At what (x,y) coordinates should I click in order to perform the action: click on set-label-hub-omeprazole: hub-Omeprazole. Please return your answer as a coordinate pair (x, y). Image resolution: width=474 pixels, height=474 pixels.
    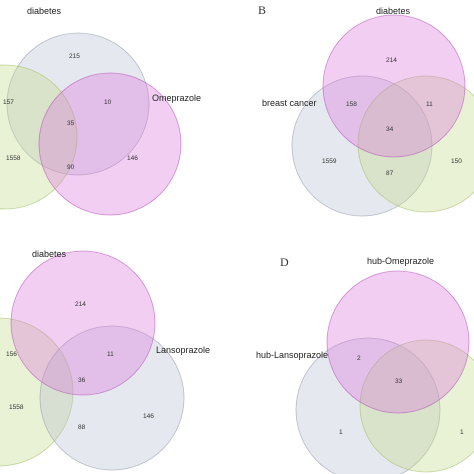
    Looking at the image, I should click on (400, 261).